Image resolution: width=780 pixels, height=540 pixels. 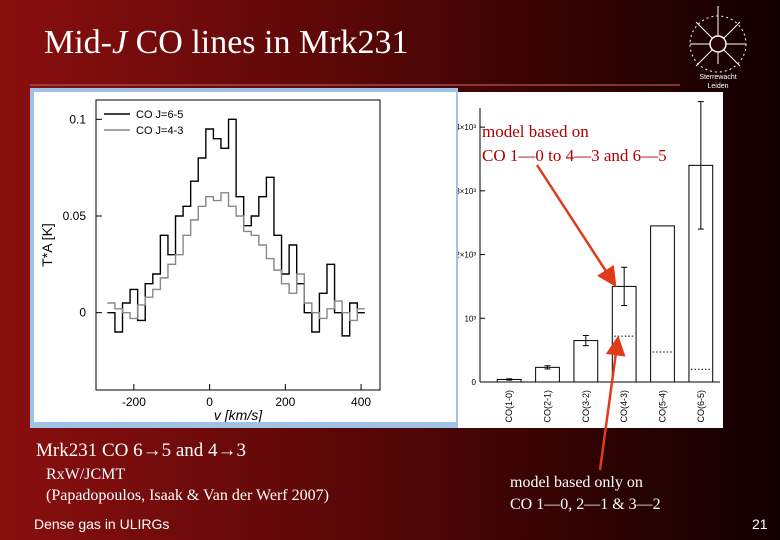 What do you see at coordinates (760, 524) in the screenshot?
I see `page-number: 21` at bounding box center [760, 524].